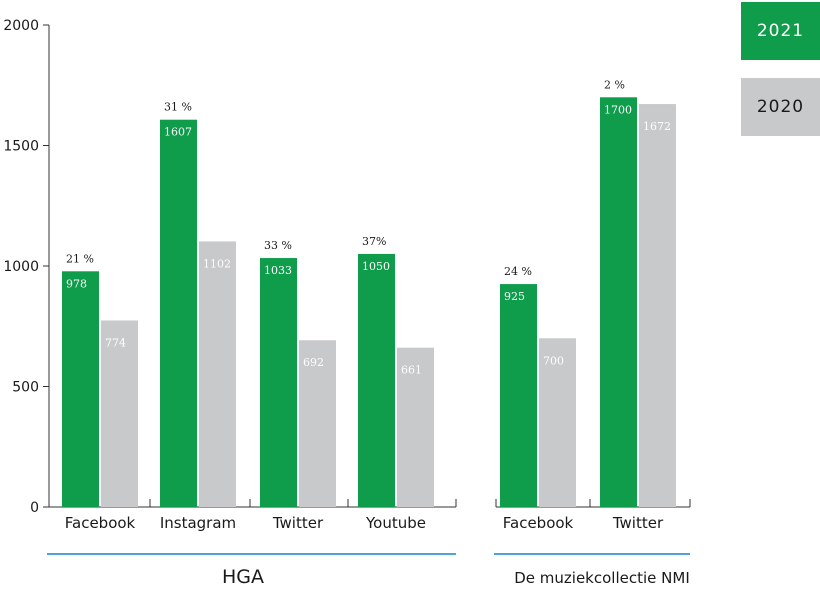 Image resolution: width=820 pixels, height=590 pixels. Describe the element at coordinates (553, 360) in the screenshot. I see `value-label-2020: 700` at that location.